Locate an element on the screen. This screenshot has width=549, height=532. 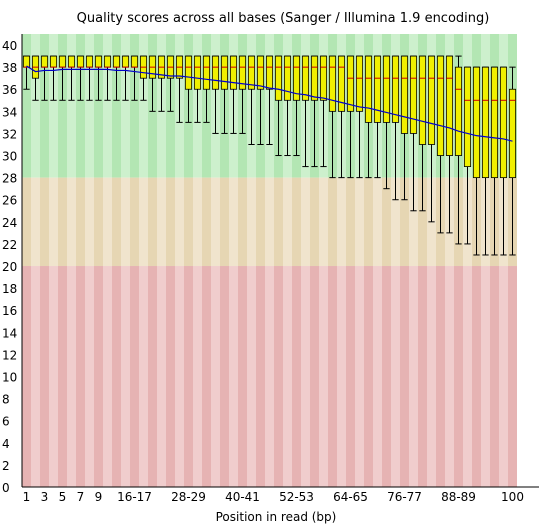
x-tick-label: 1 is located at coordinates (27, 497).